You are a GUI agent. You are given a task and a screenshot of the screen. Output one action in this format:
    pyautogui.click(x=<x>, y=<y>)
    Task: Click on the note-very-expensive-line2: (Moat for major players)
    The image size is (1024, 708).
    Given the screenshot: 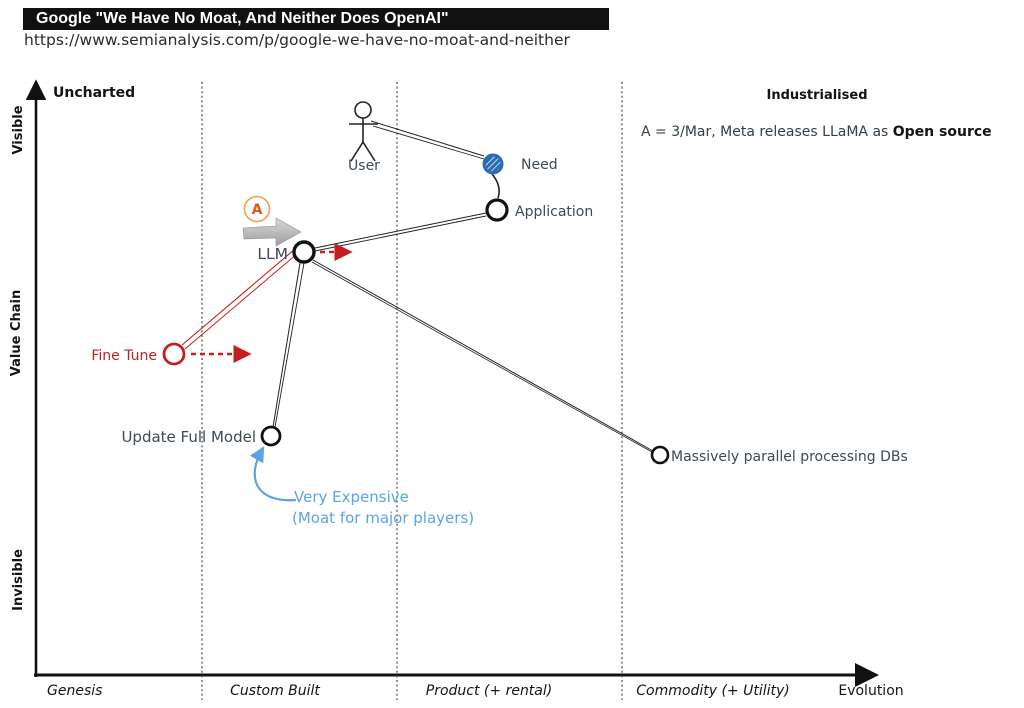 What is the action you would take?
    pyautogui.click(x=383, y=518)
    